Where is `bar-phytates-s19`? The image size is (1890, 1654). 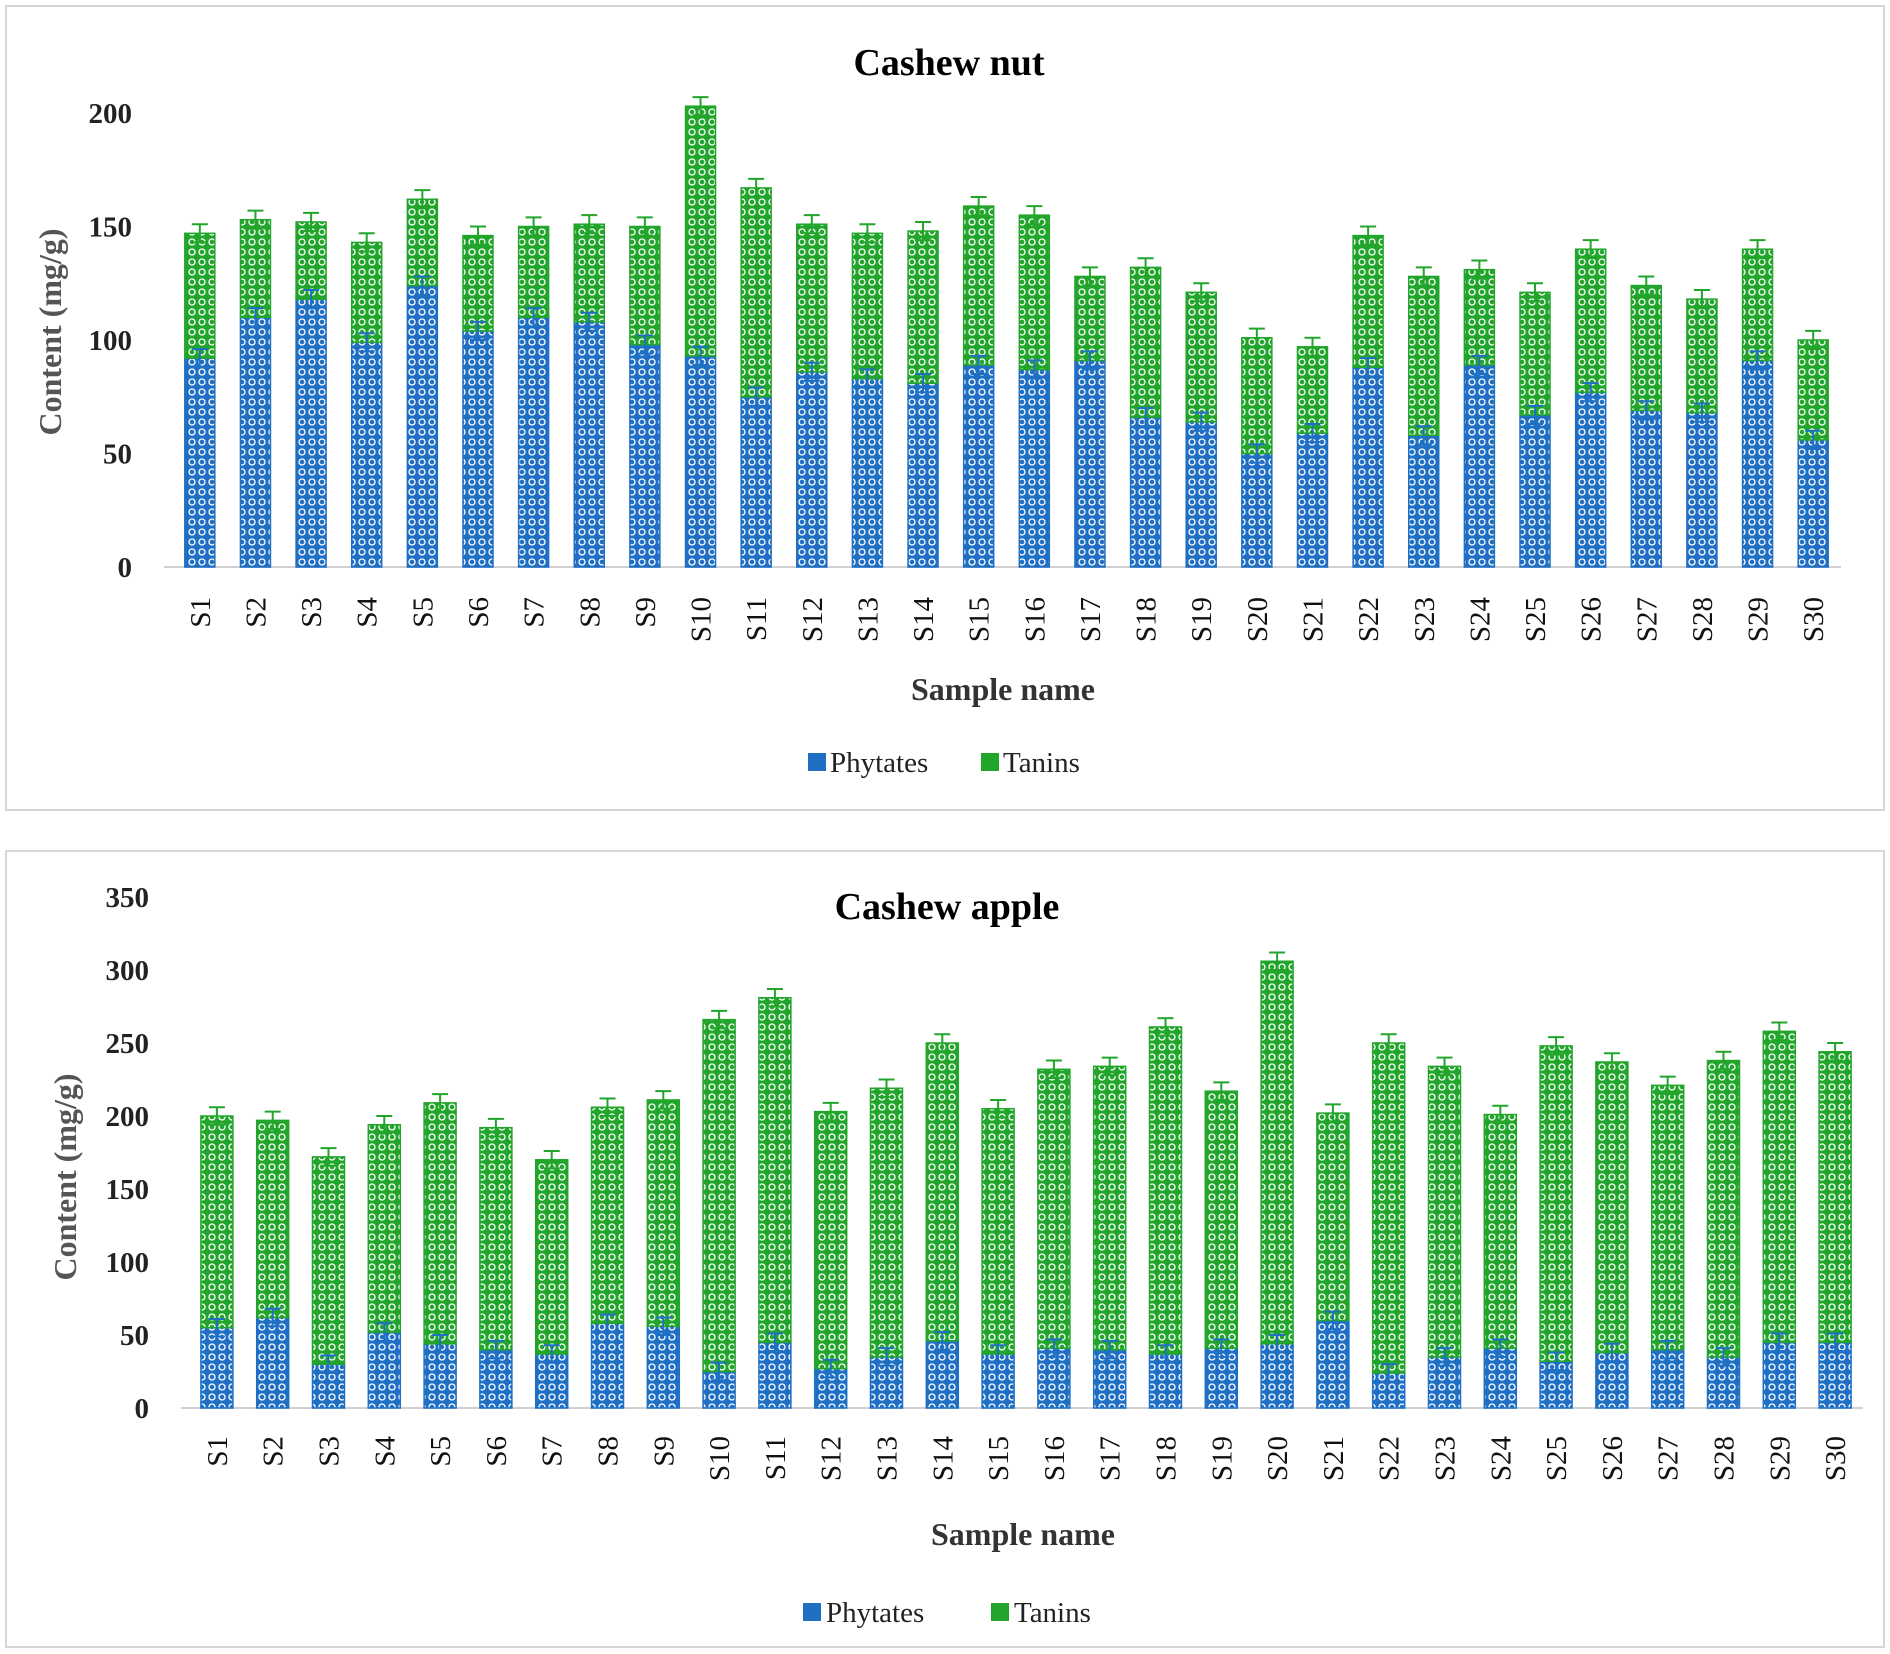
bar-phytates-s19 is located at coordinates (1221, 1378).